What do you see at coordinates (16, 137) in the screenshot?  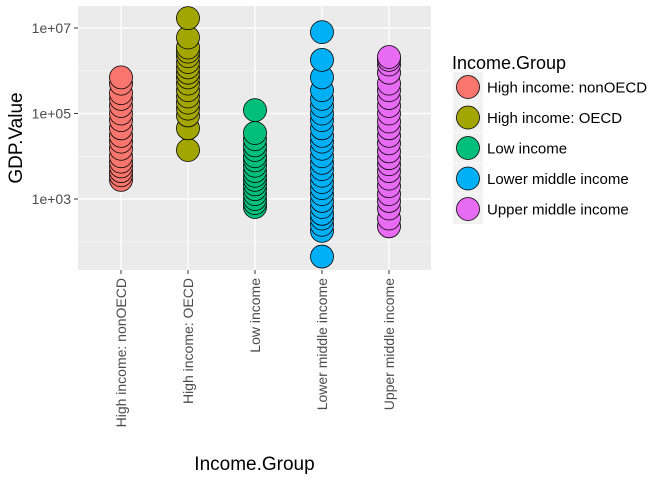 I see `y-axis-title: GDP.Value` at bounding box center [16, 137].